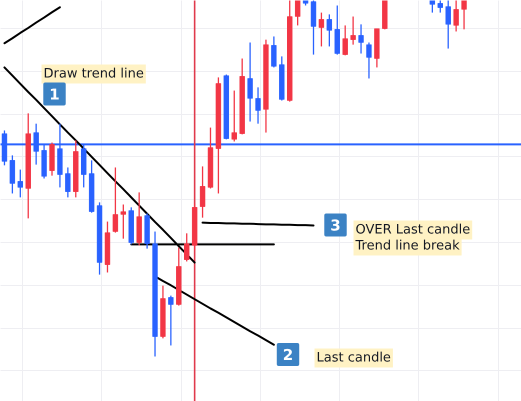  I want to click on annotation: OVER Last candle Trend line break, so click(412, 238).